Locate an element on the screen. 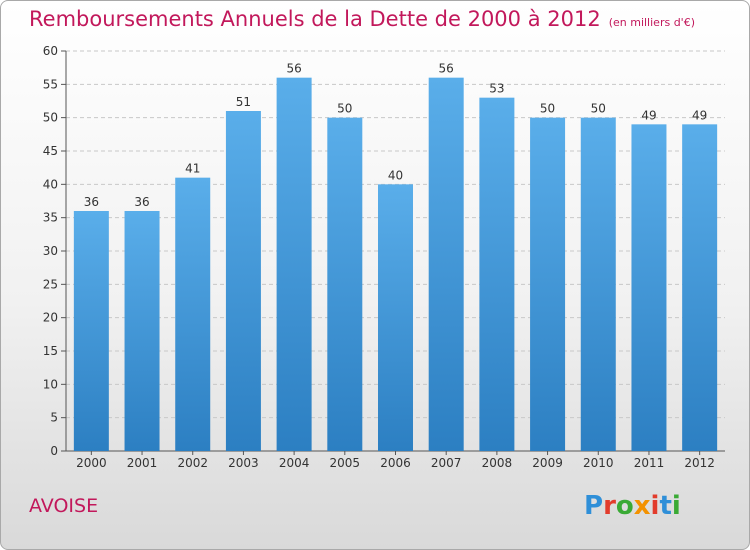 This screenshot has height=550, width=750. y-tick-label: 0 is located at coordinates (54, 451).